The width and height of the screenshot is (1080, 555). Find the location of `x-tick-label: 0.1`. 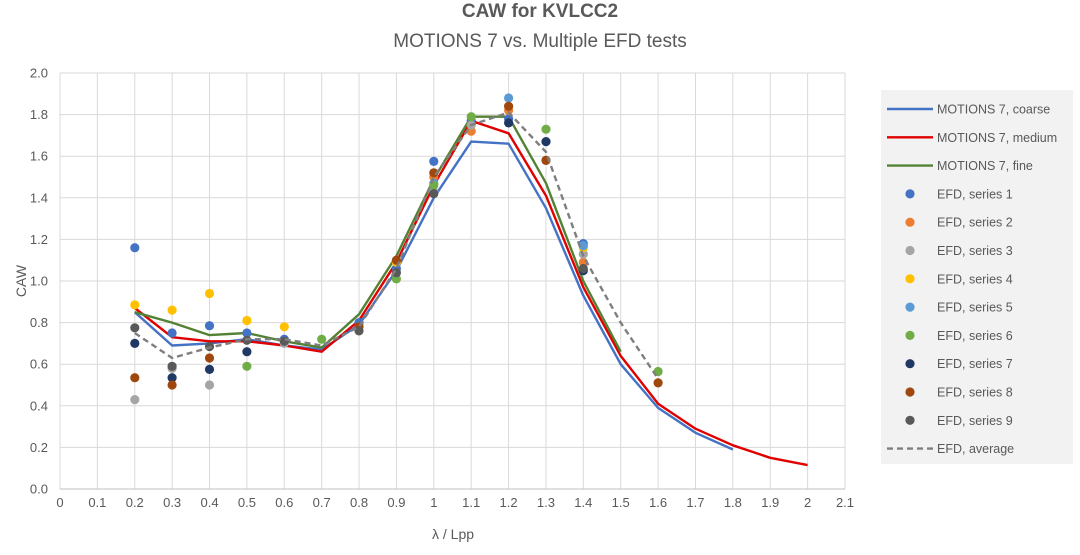

x-tick-label: 0.1 is located at coordinates (97, 502).